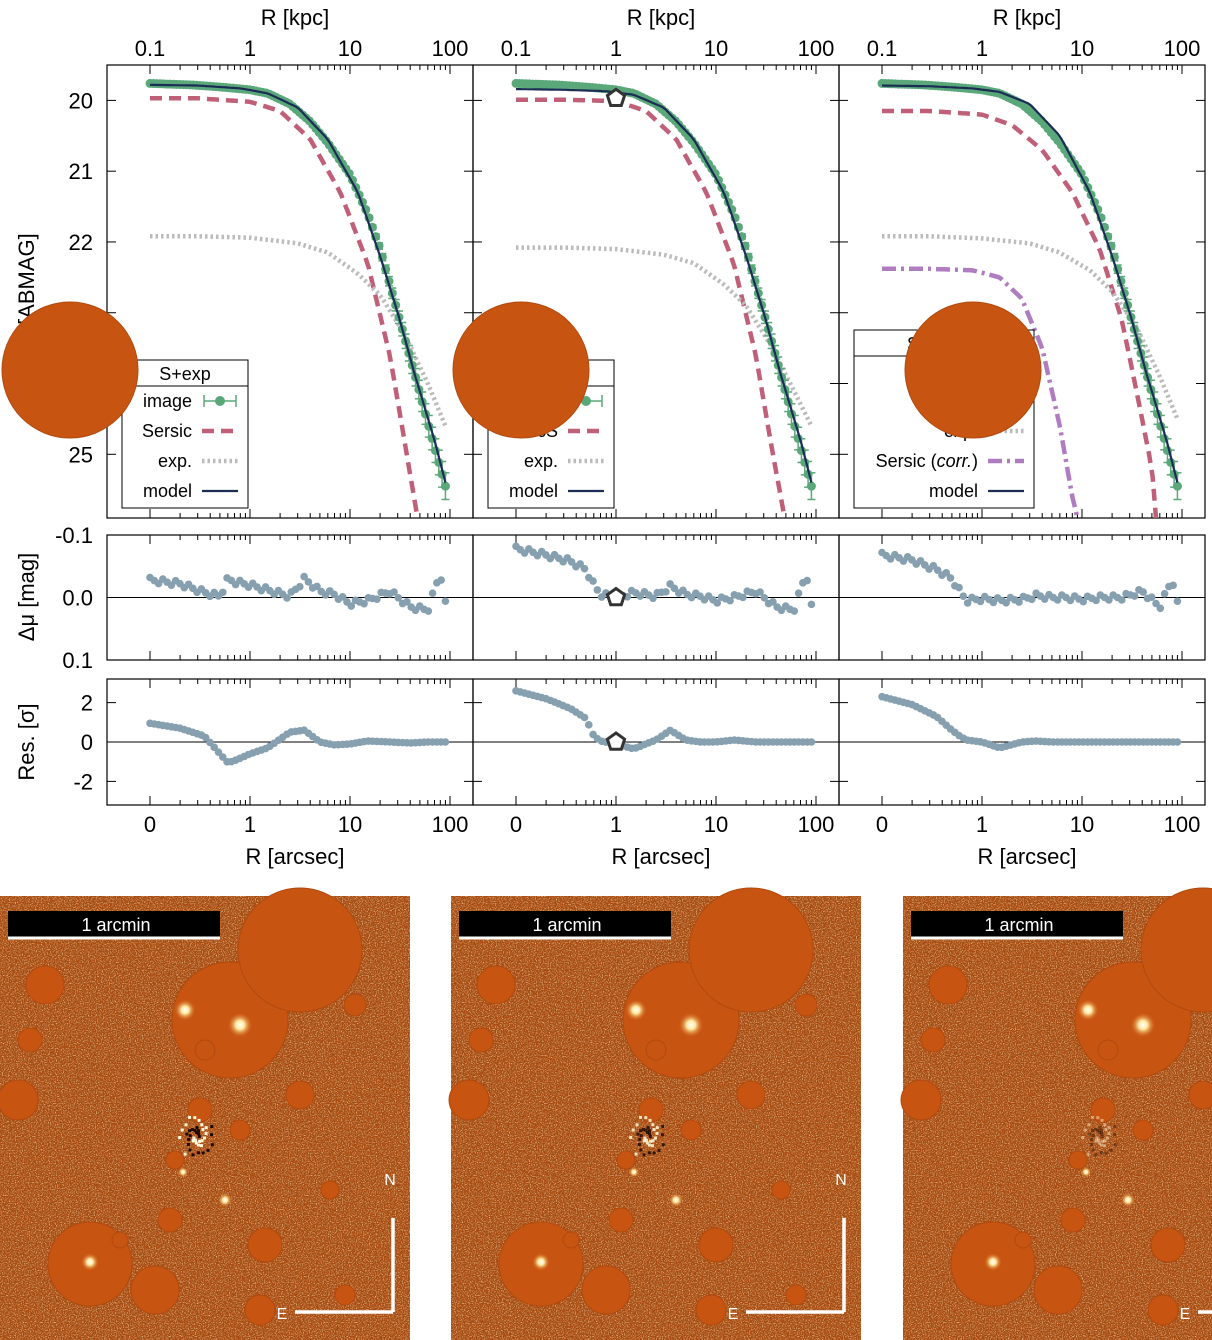 This screenshot has height=1340, width=1212. I want to click on bottom-tick-label: 100, so click(816, 824).